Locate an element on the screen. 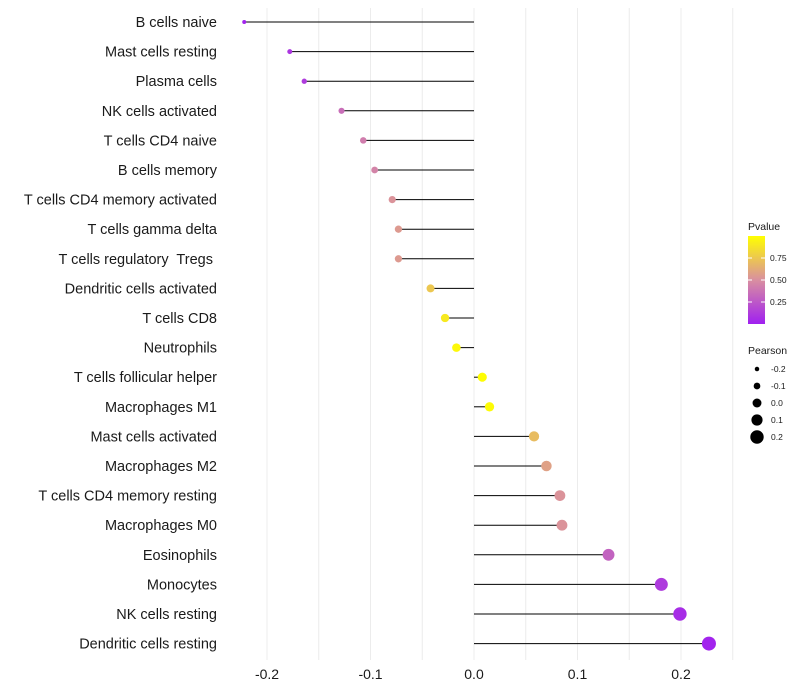 This screenshot has height=700, width=800. category-label: T cells gamma delta is located at coordinates (153, 230).